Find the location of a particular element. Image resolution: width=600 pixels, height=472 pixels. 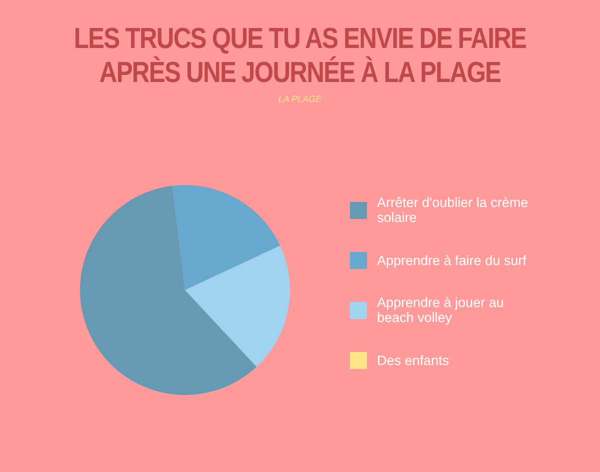

legend-label: Arrêter d'oublier la crème solaire is located at coordinates (453, 210).